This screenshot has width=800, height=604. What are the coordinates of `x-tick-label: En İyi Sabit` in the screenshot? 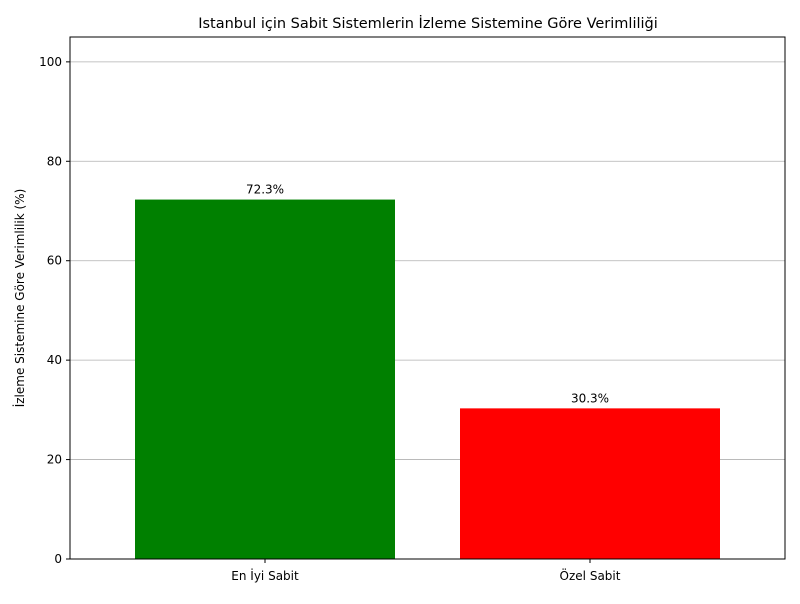 It's located at (265, 575).